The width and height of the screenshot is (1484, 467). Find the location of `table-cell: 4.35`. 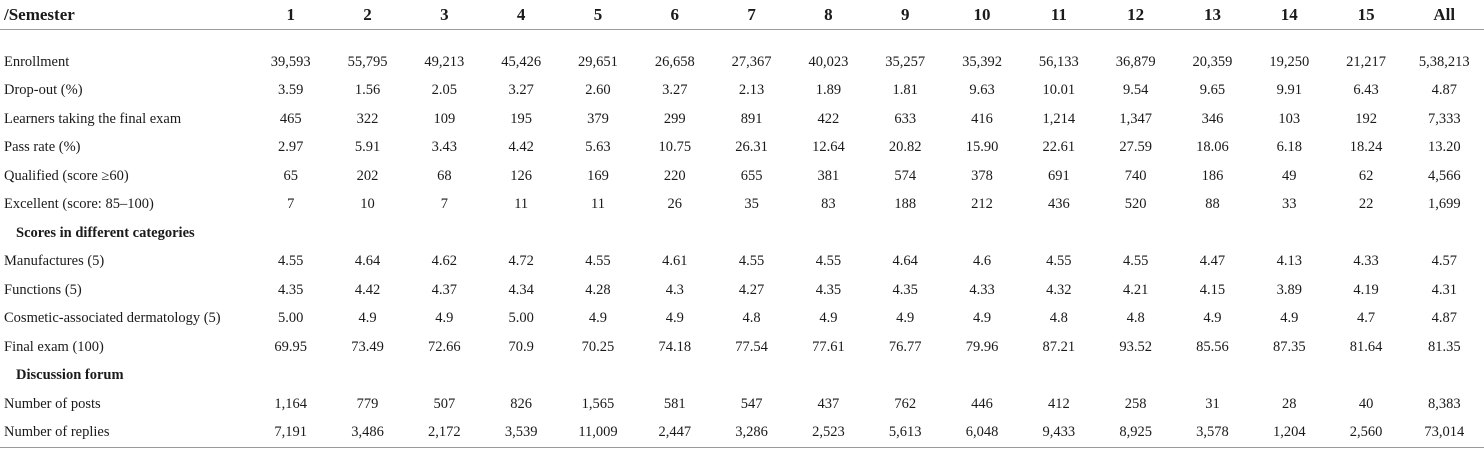

table-cell: 4.35 is located at coordinates (291, 289).